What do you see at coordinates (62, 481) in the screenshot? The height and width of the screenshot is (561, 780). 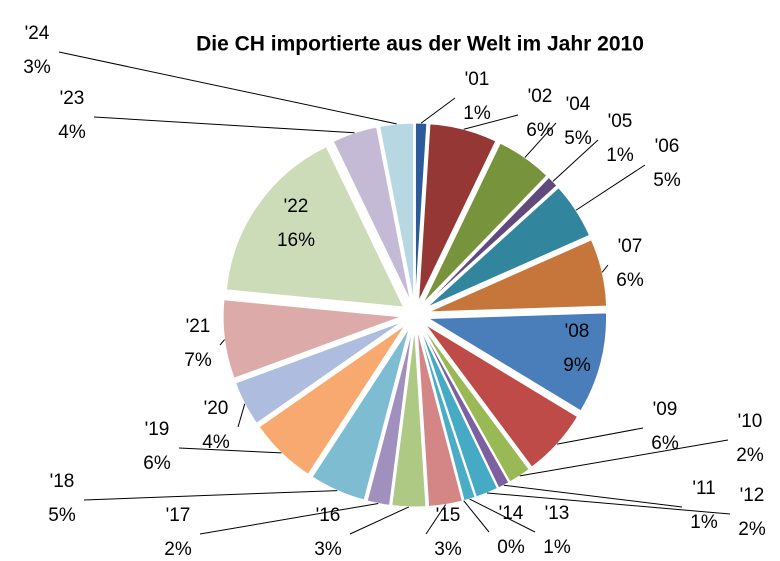 I see `slice-label: '18` at bounding box center [62, 481].